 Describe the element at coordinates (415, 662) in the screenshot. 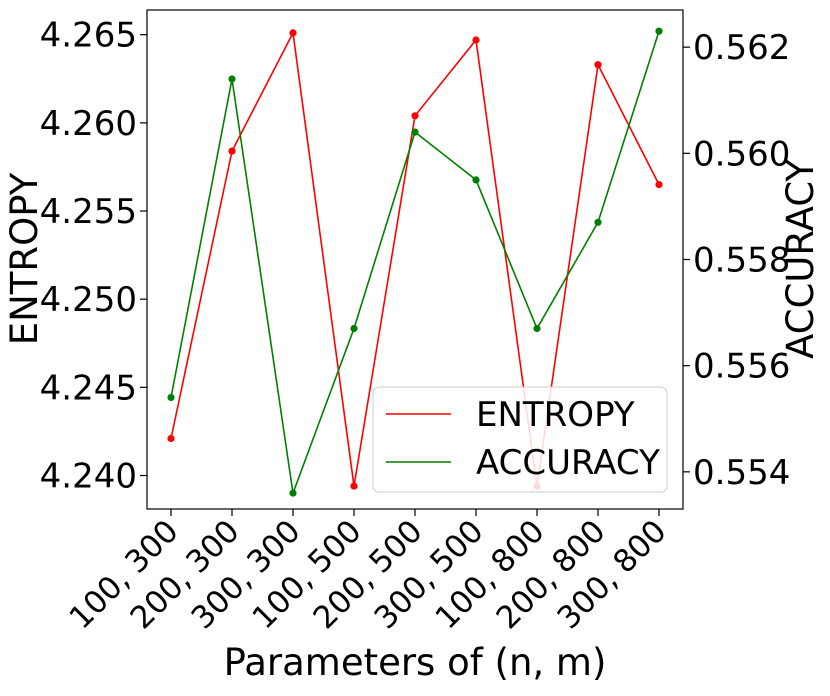

I see `x-axis-label: Parameters of (n, m)` at that location.